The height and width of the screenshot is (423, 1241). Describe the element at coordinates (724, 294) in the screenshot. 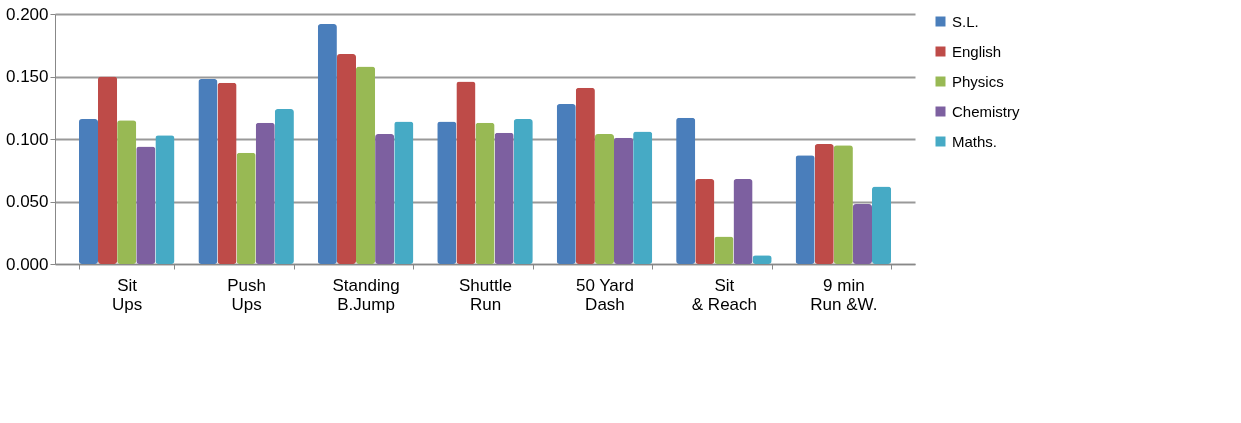

I see `x-tick-label: Sit & Reach` at that location.